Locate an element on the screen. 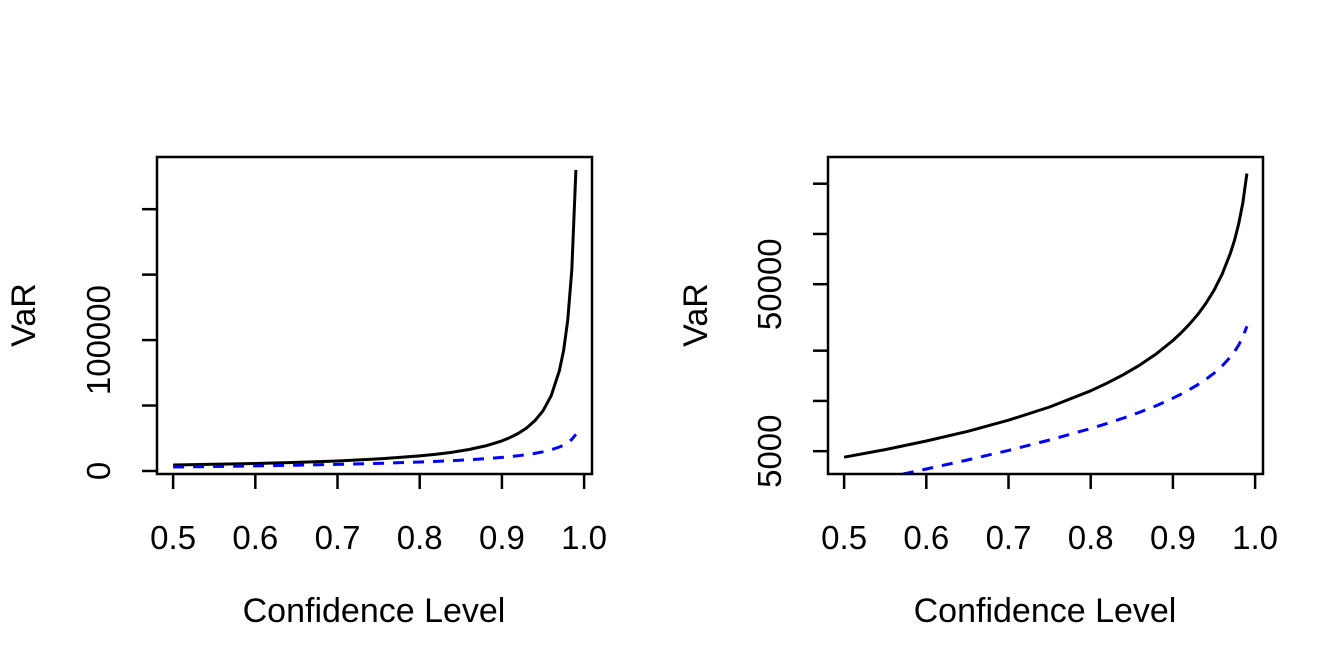 The height and width of the screenshot is (672, 1344). y-tick-label: 0 is located at coordinates (98, 471).